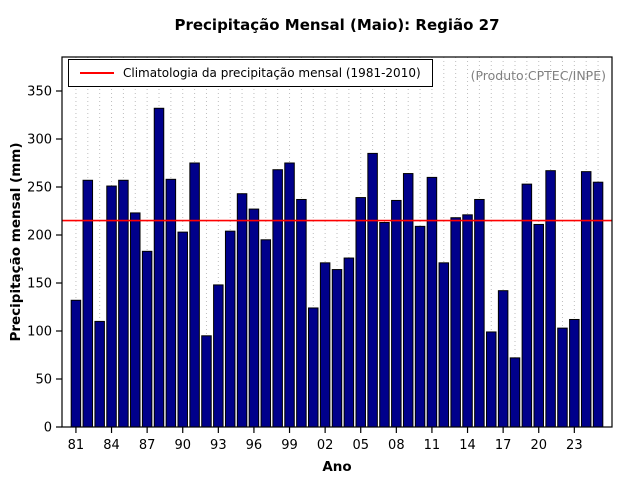 The width and height of the screenshot is (640, 500). Describe the element at coordinates (39, 140) in the screenshot. I see `y-tick-label: 300` at that location.